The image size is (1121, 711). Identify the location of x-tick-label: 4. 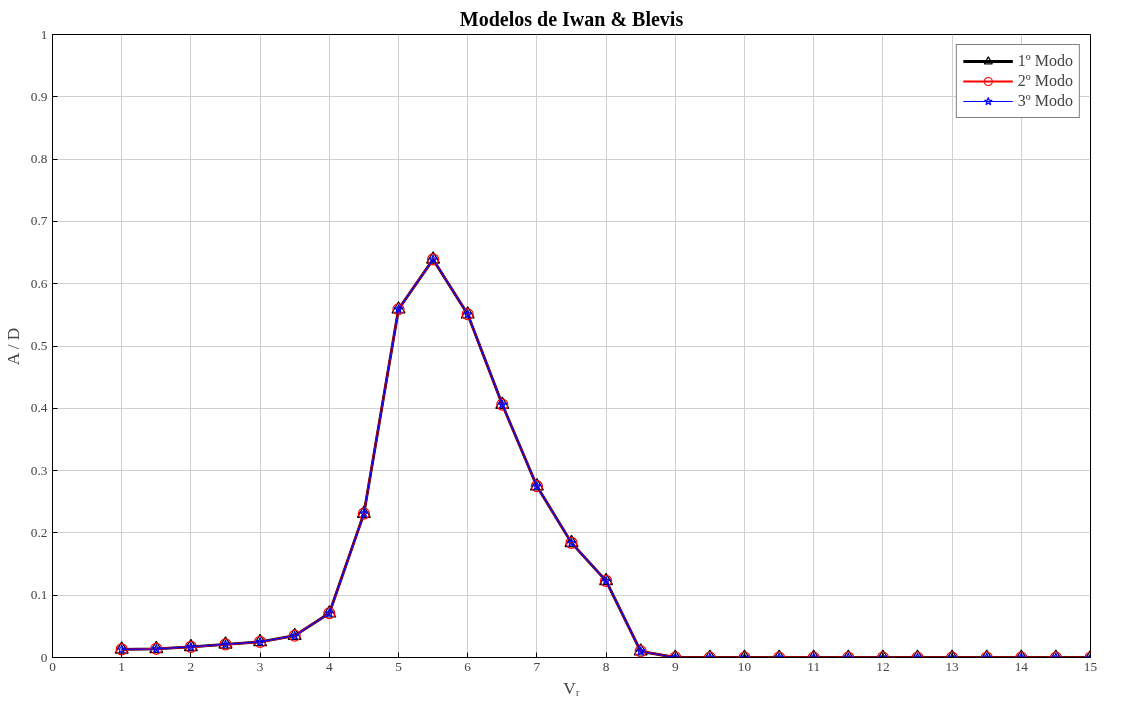
(329, 666).